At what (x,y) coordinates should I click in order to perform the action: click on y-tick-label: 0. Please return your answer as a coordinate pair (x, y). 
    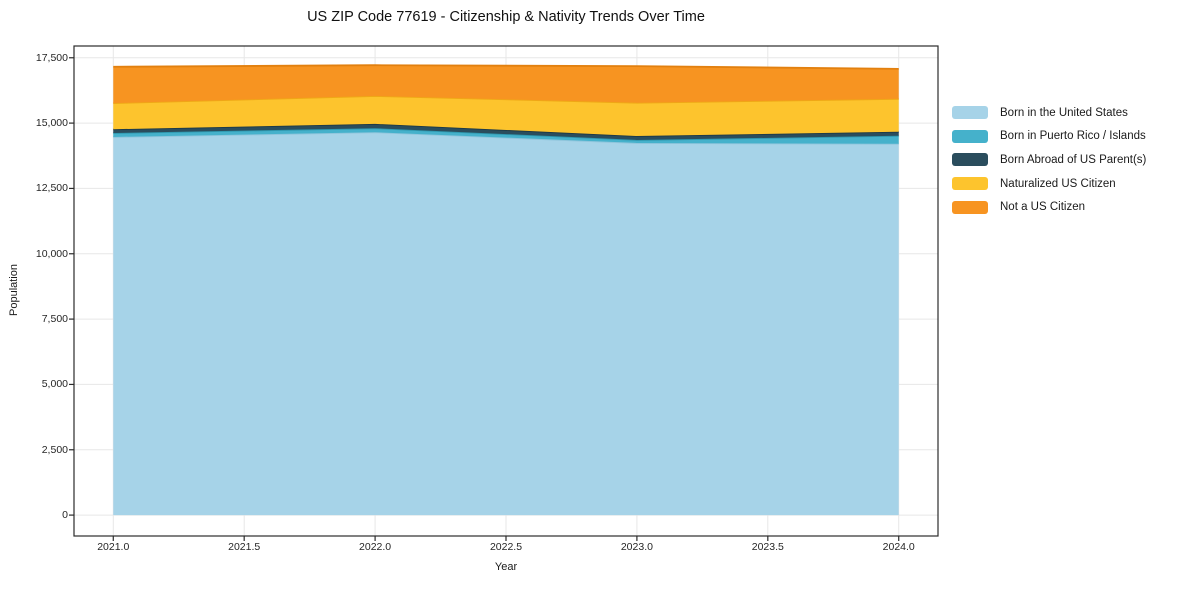
    Looking at the image, I should click on (65, 515).